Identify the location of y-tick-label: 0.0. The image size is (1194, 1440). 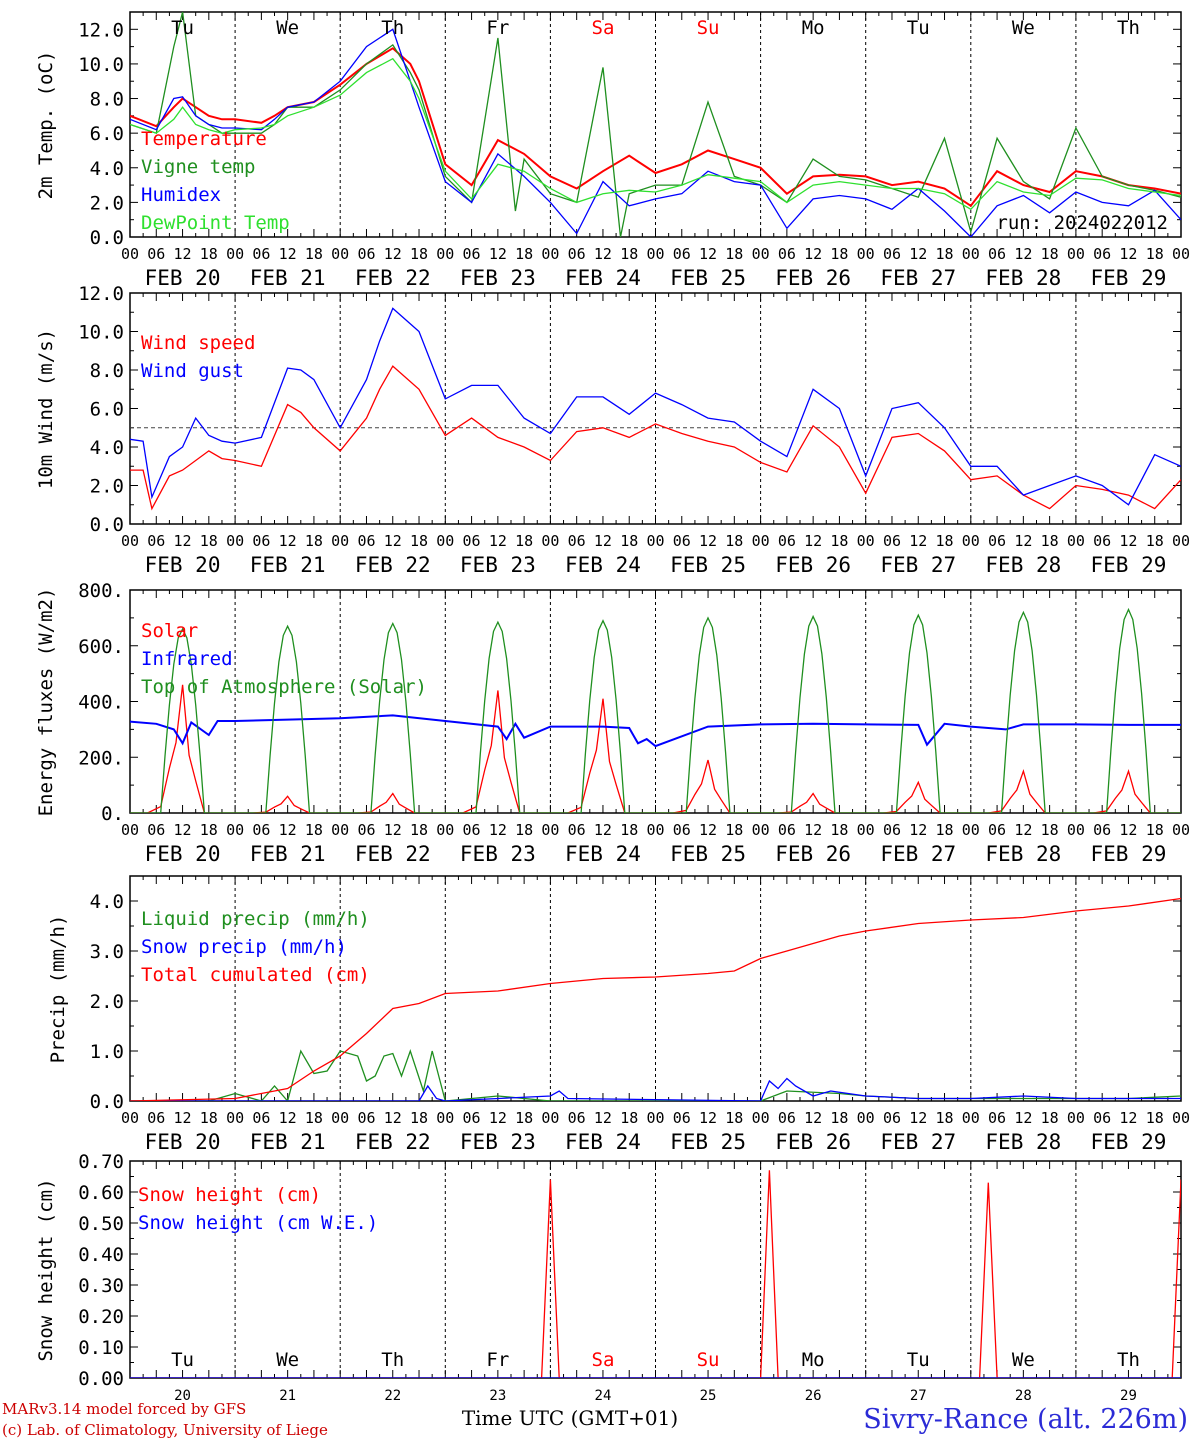
(107, 1102).